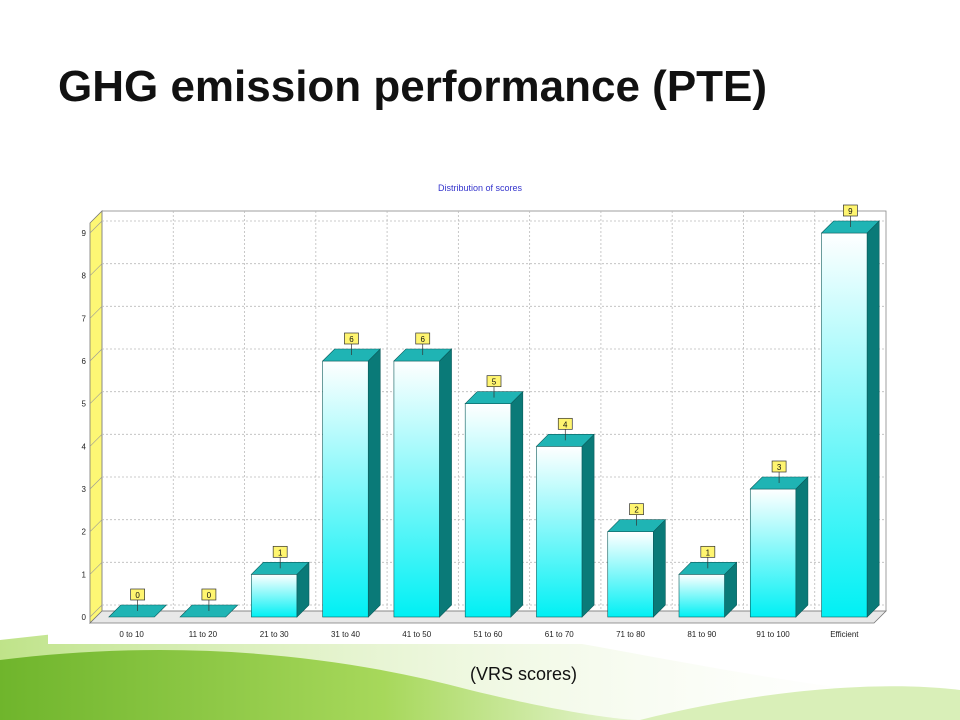 Image resolution: width=960 pixels, height=720 pixels. Describe the element at coordinates (630, 634) in the screenshot. I see `x-tick-label: 71 to 80` at that location.